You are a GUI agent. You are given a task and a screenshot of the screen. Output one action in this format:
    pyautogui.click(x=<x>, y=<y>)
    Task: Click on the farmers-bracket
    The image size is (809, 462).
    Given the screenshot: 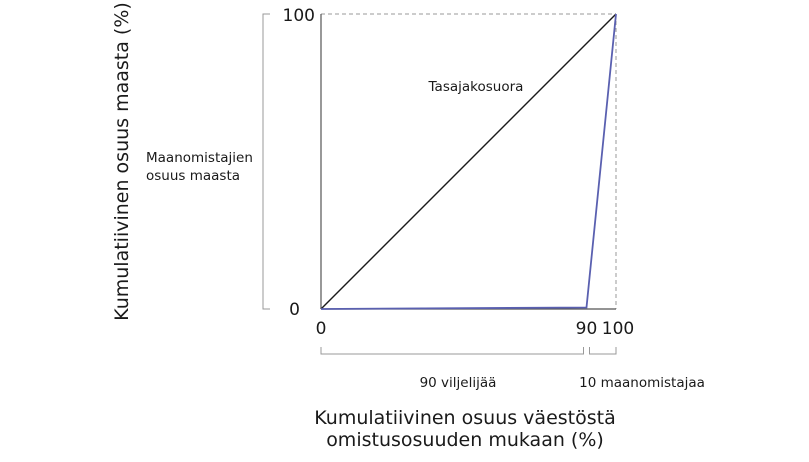 What is the action you would take?
    pyautogui.click(x=452, y=351)
    